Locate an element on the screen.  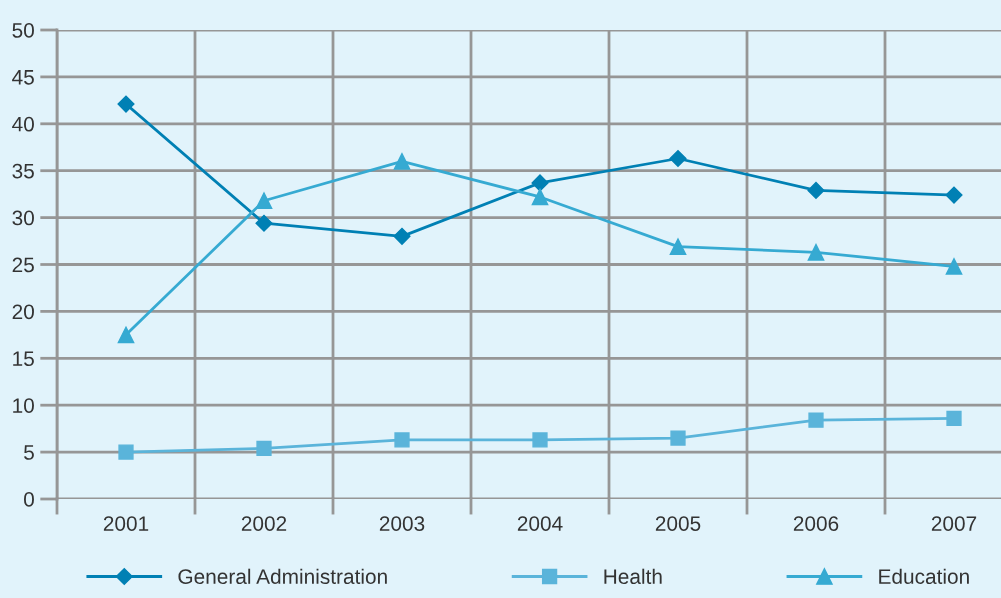
y-tick-label: 35 is located at coordinates (23, 171).